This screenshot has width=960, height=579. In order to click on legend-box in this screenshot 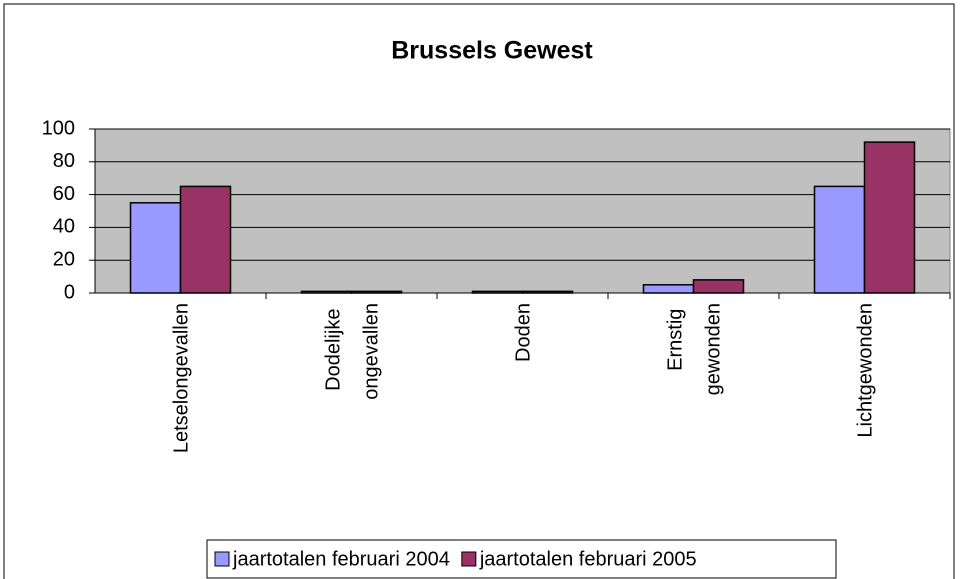, I will do `click(521, 559)`.